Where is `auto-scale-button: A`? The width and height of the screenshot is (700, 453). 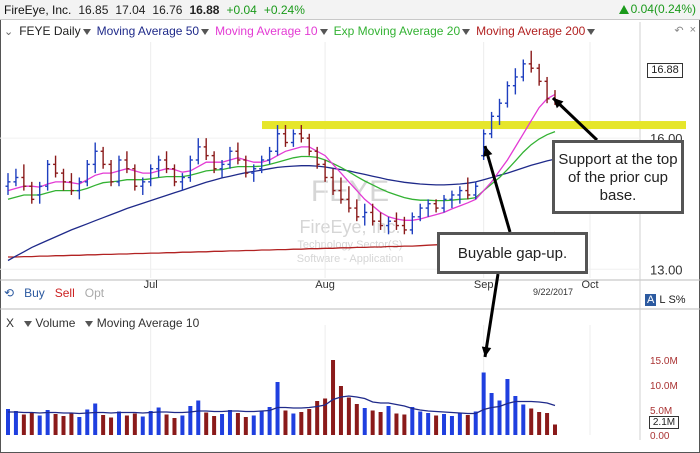
auto-scale-button: A is located at coordinates (651, 300).